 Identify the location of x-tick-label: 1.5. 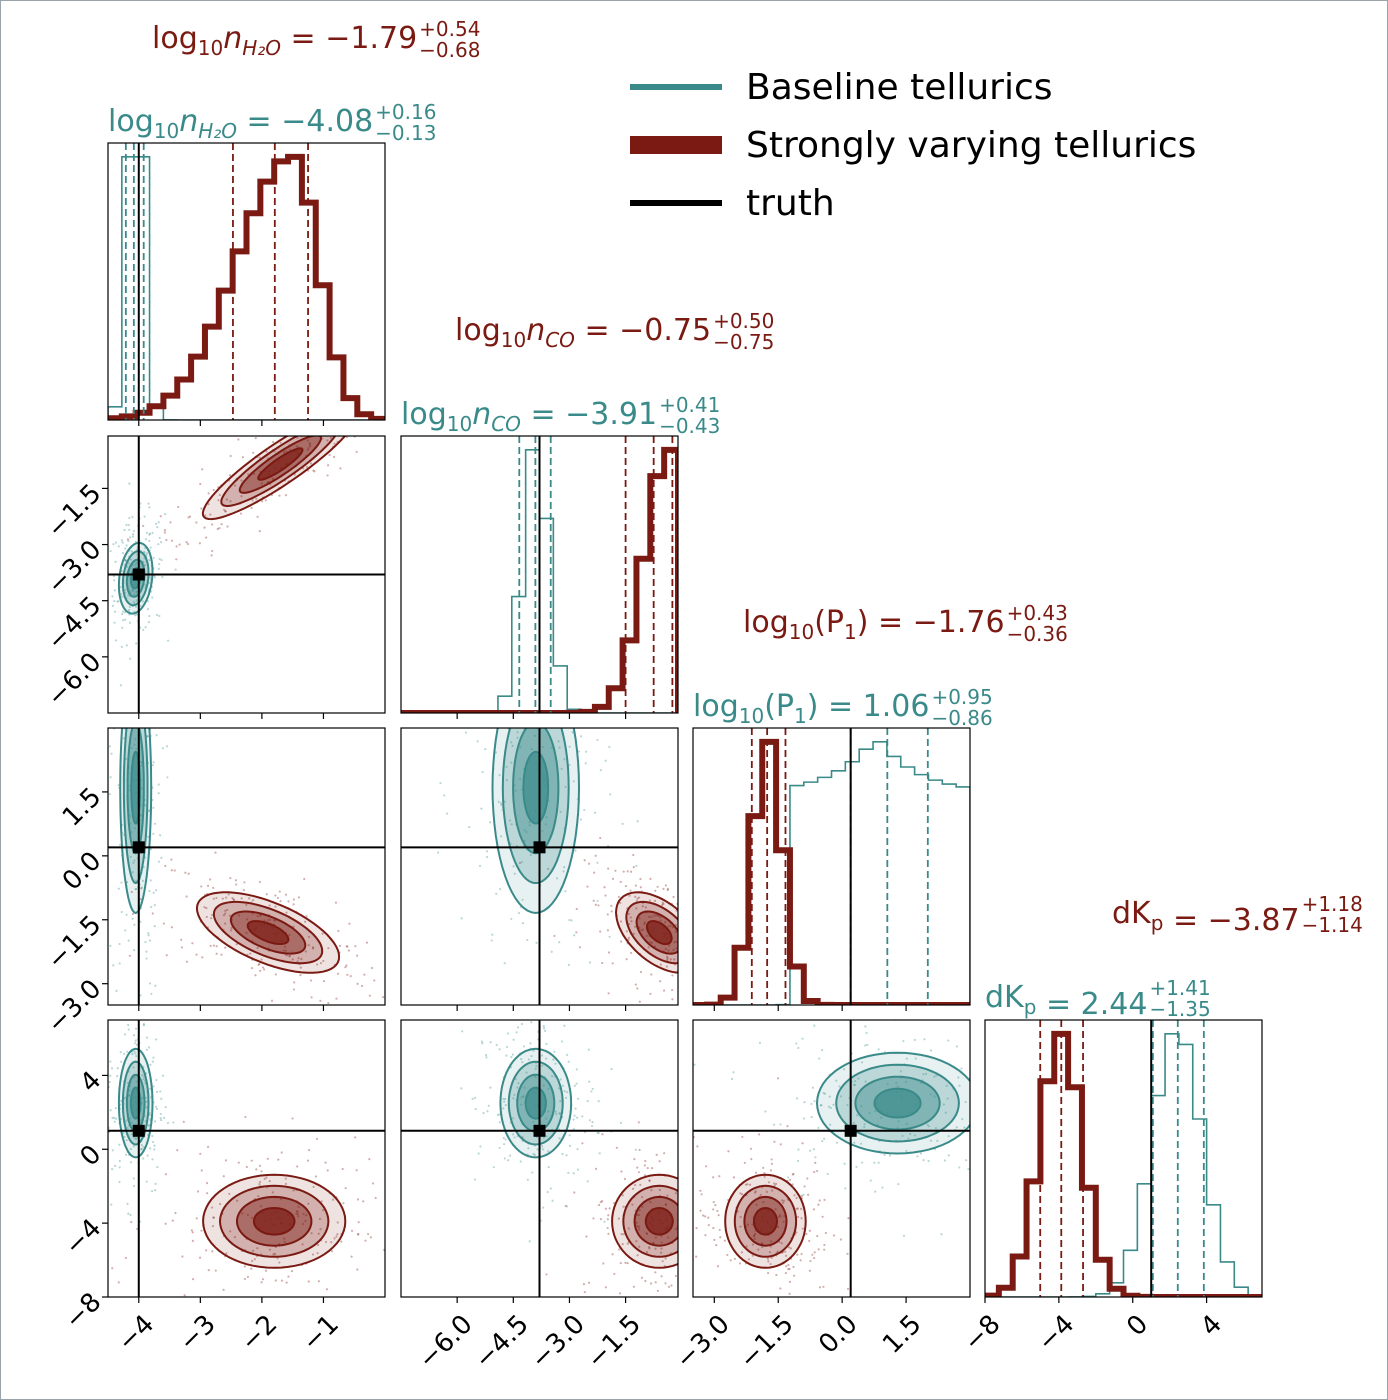
(902, 1334).